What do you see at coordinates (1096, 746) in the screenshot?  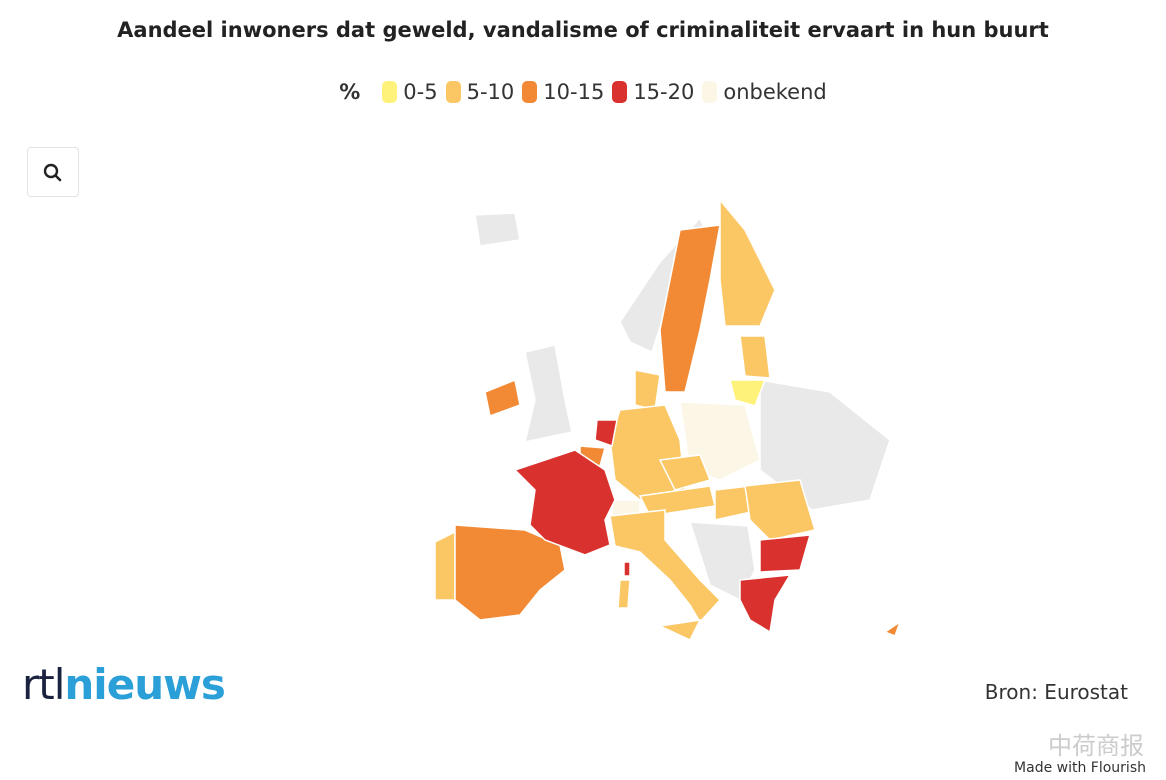 I see `watermark: 中荷商报` at bounding box center [1096, 746].